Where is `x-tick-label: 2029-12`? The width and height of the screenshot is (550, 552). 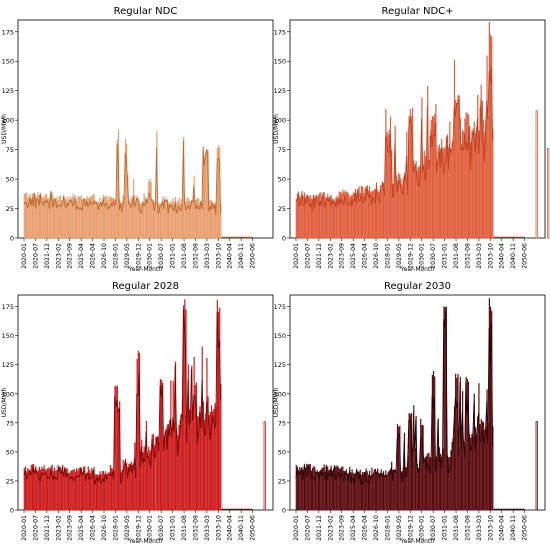
x-tick-label: 2029-12 is located at coordinates (138, 528).